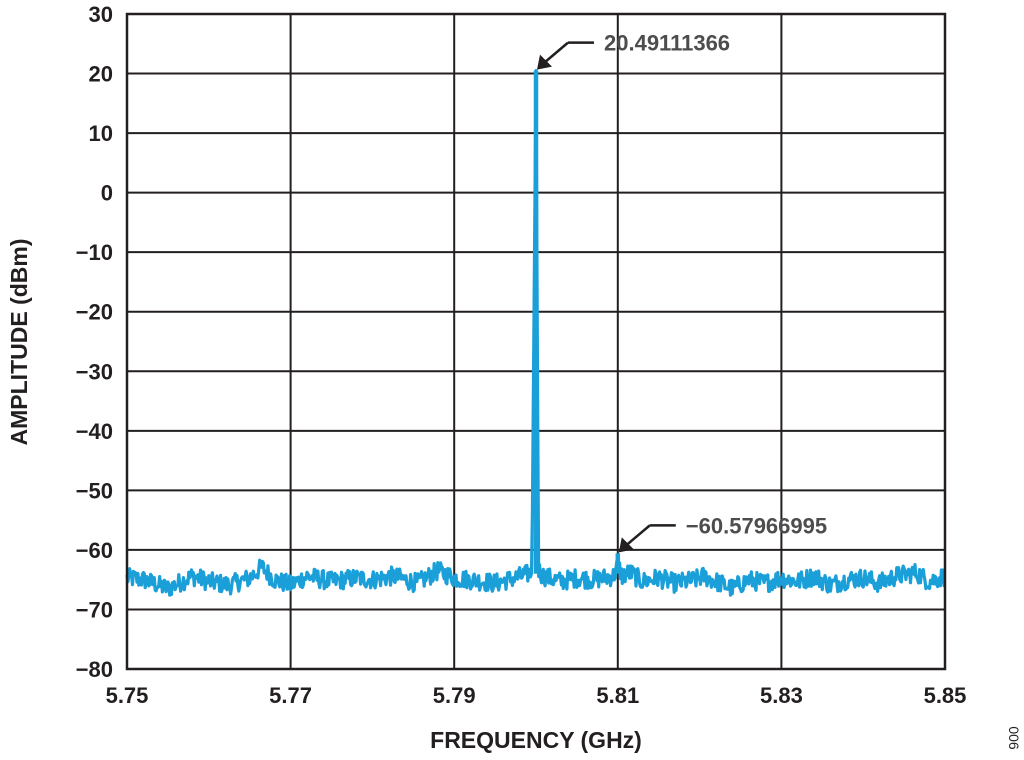 This screenshot has height=760, width=1024. I want to click on y-tick-label: 0, so click(107, 193).